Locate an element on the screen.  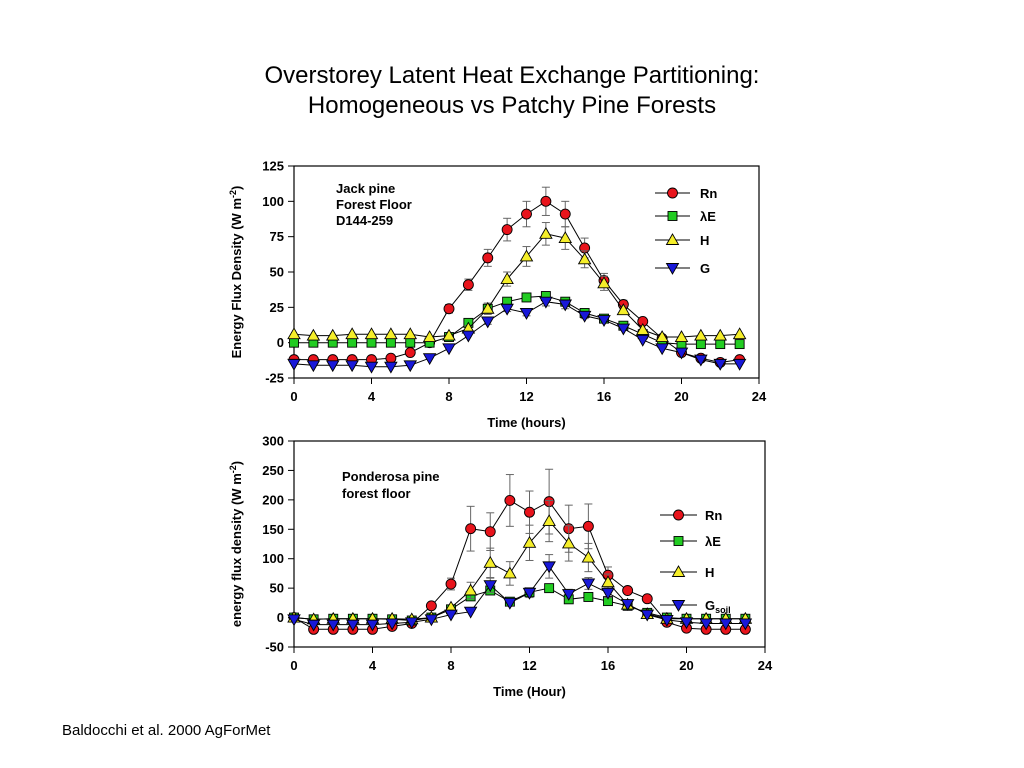
chart-annotation: Jack pine is located at coordinates (365, 188).